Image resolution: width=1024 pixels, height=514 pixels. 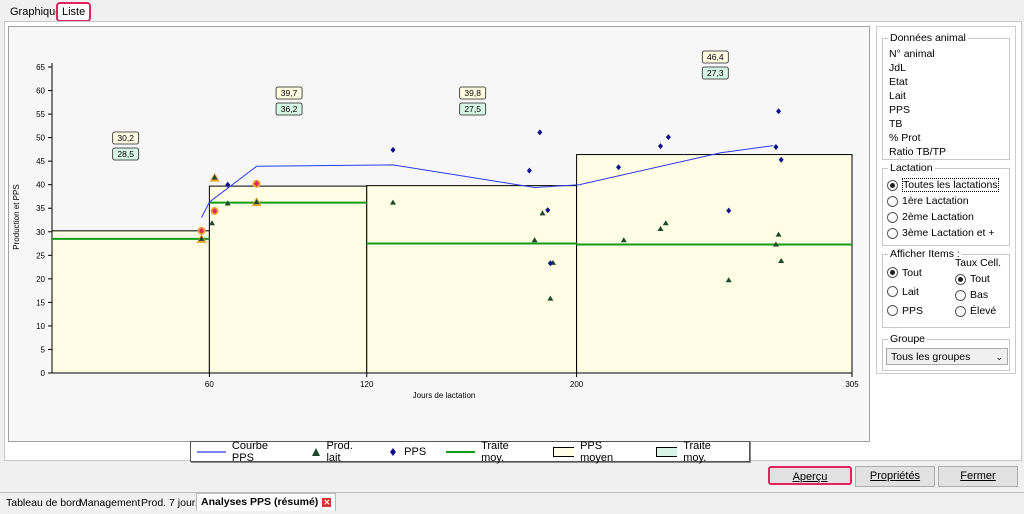 What do you see at coordinates (40, 279) in the screenshot?
I see `y-tick-label: 20` at bounding box center [40, 279].